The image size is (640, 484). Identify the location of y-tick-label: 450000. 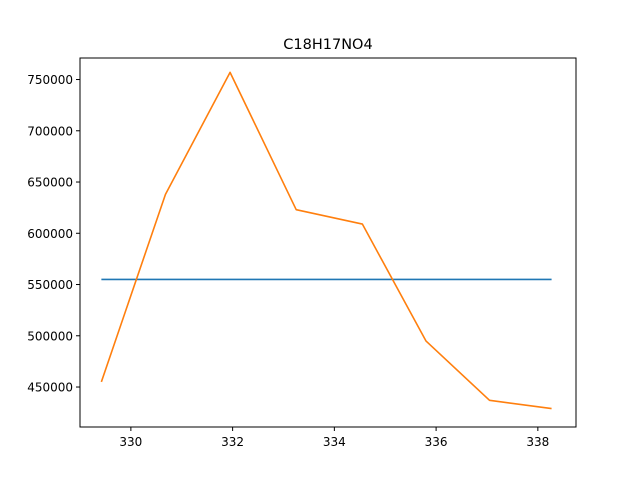
(50, 388).